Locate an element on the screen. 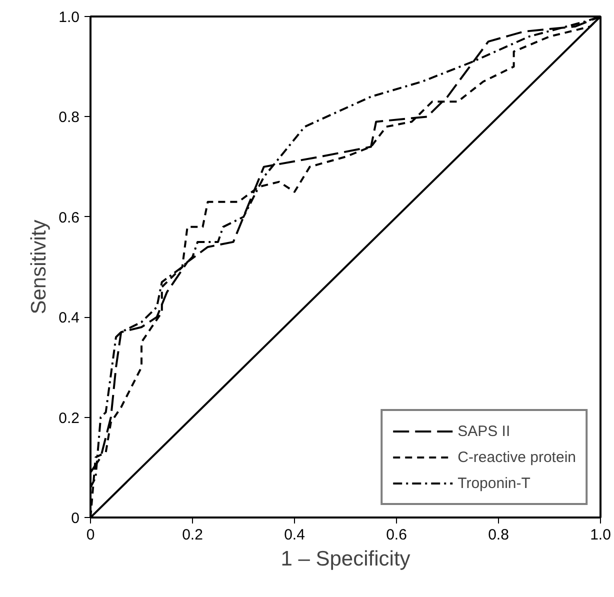 The image size is (614, 597). y-tick-label: 1.0 is located at coordinates (69, 17).